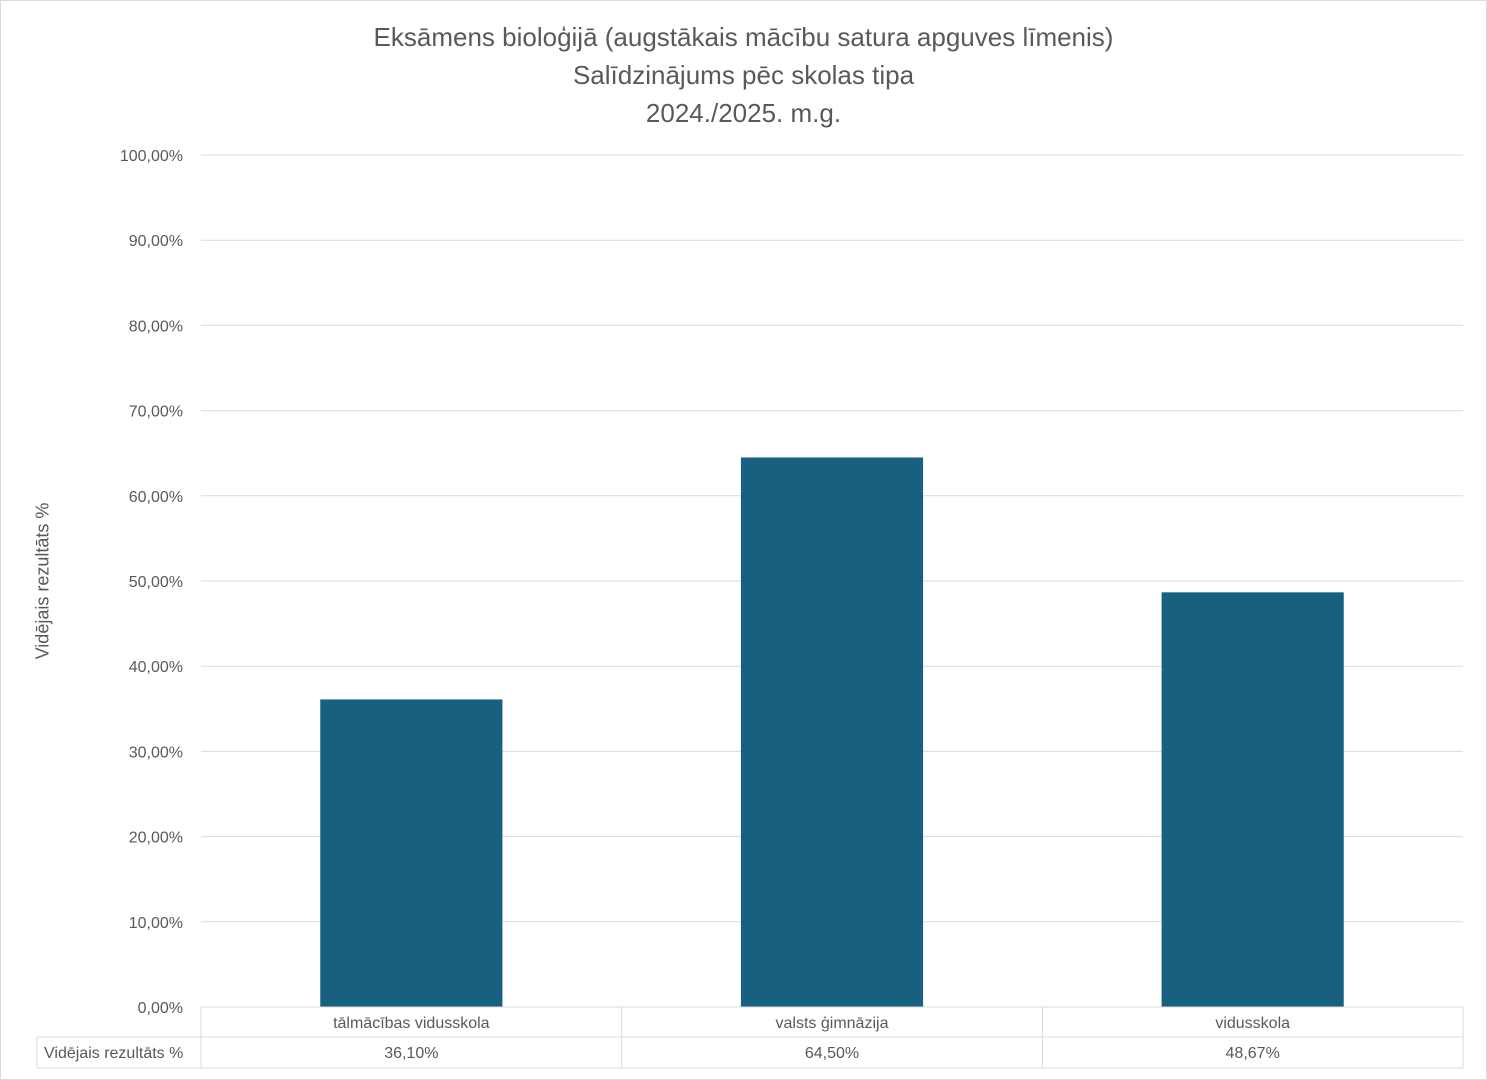 Image resolution: width=1487 pixels, height=1080 pixels. What do you see at coordinates (1253, 1053) in the screenshot?
I see `data-value-label: 48,67%` at bounding box center [1253, 1053].